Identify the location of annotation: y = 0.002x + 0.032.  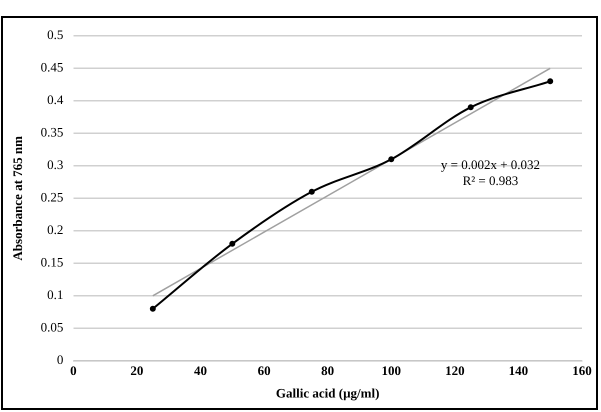
(490, 164).